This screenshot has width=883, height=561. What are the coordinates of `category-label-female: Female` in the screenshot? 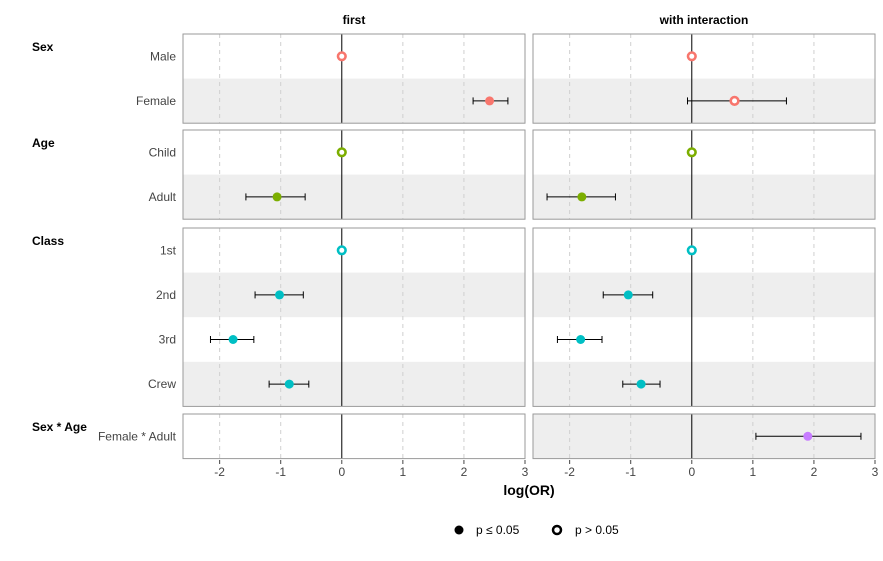 It's located at (156, 101).